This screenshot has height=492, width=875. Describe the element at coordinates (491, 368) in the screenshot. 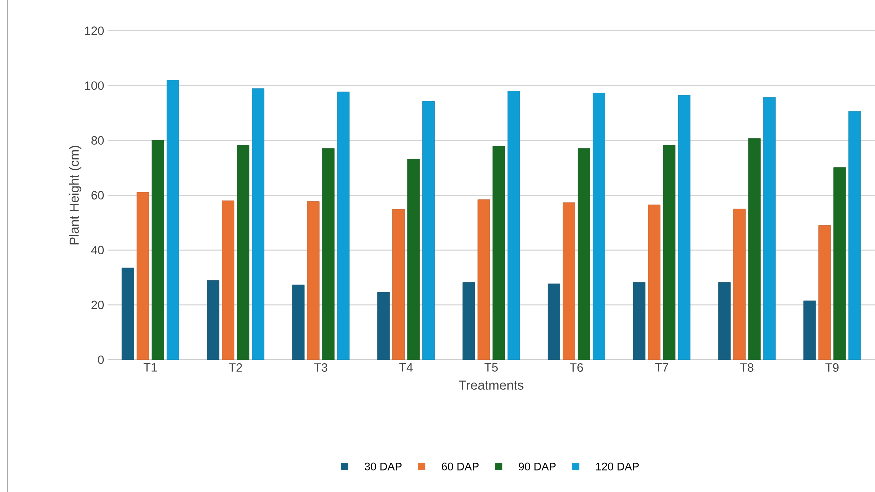

I see `x-tick-label: T5` at that location.